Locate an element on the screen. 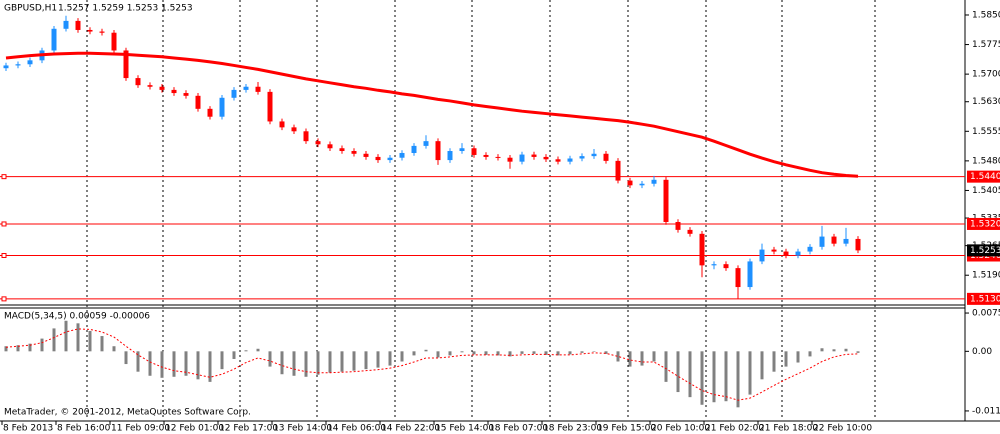  quote: 1.5257 1.5259 1.5253 1.5253 is located at coordinates (125, 9).